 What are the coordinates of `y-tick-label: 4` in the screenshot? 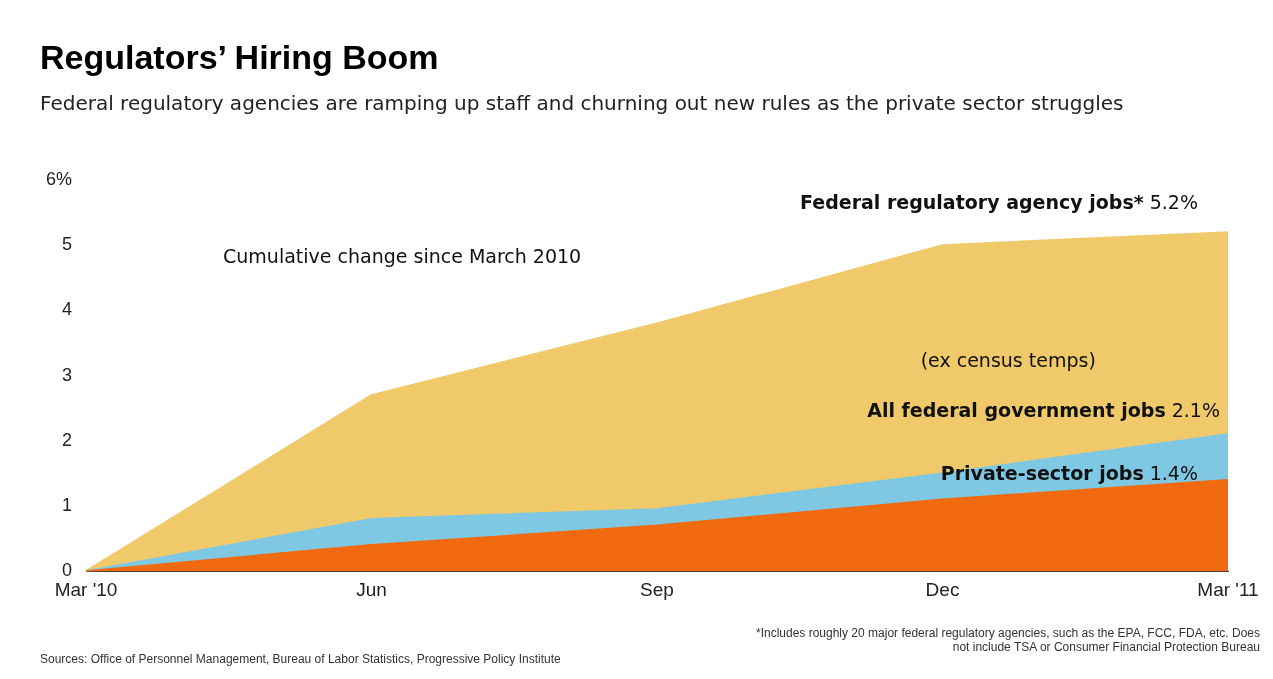 It's located at (67, 309).